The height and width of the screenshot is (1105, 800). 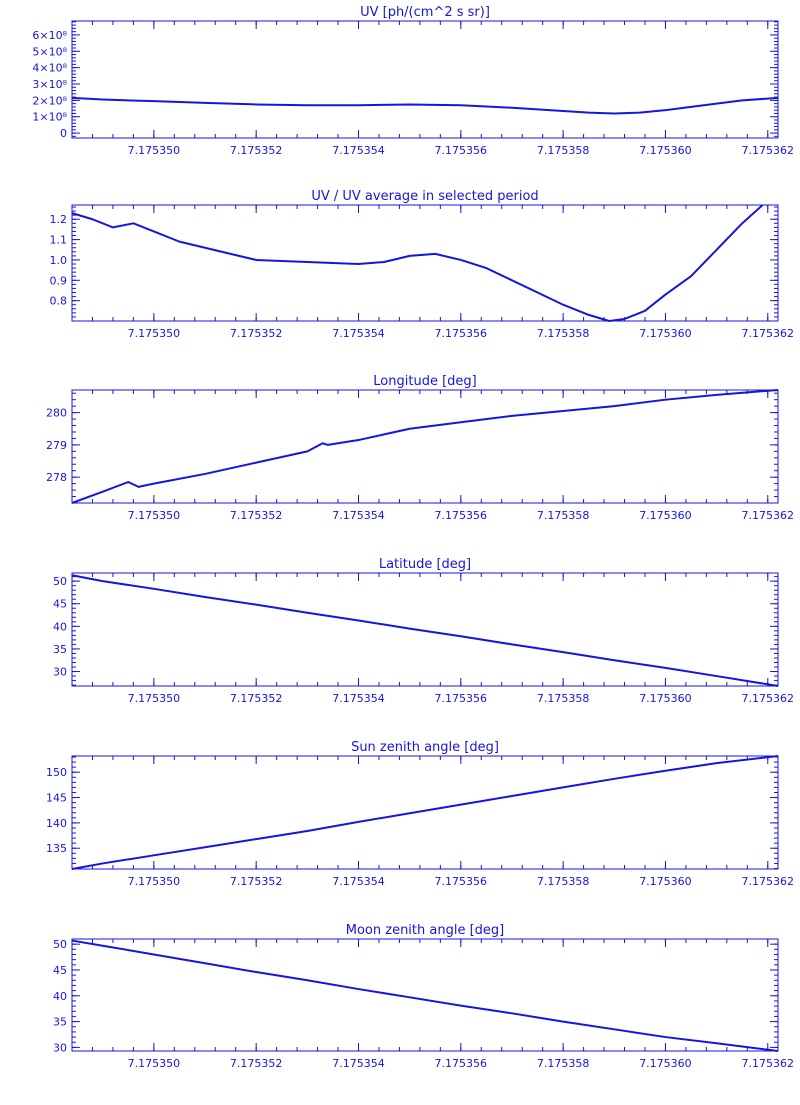 I want to click on chart-2-xtick-label: 7.175360, so click(x=665, y=333).